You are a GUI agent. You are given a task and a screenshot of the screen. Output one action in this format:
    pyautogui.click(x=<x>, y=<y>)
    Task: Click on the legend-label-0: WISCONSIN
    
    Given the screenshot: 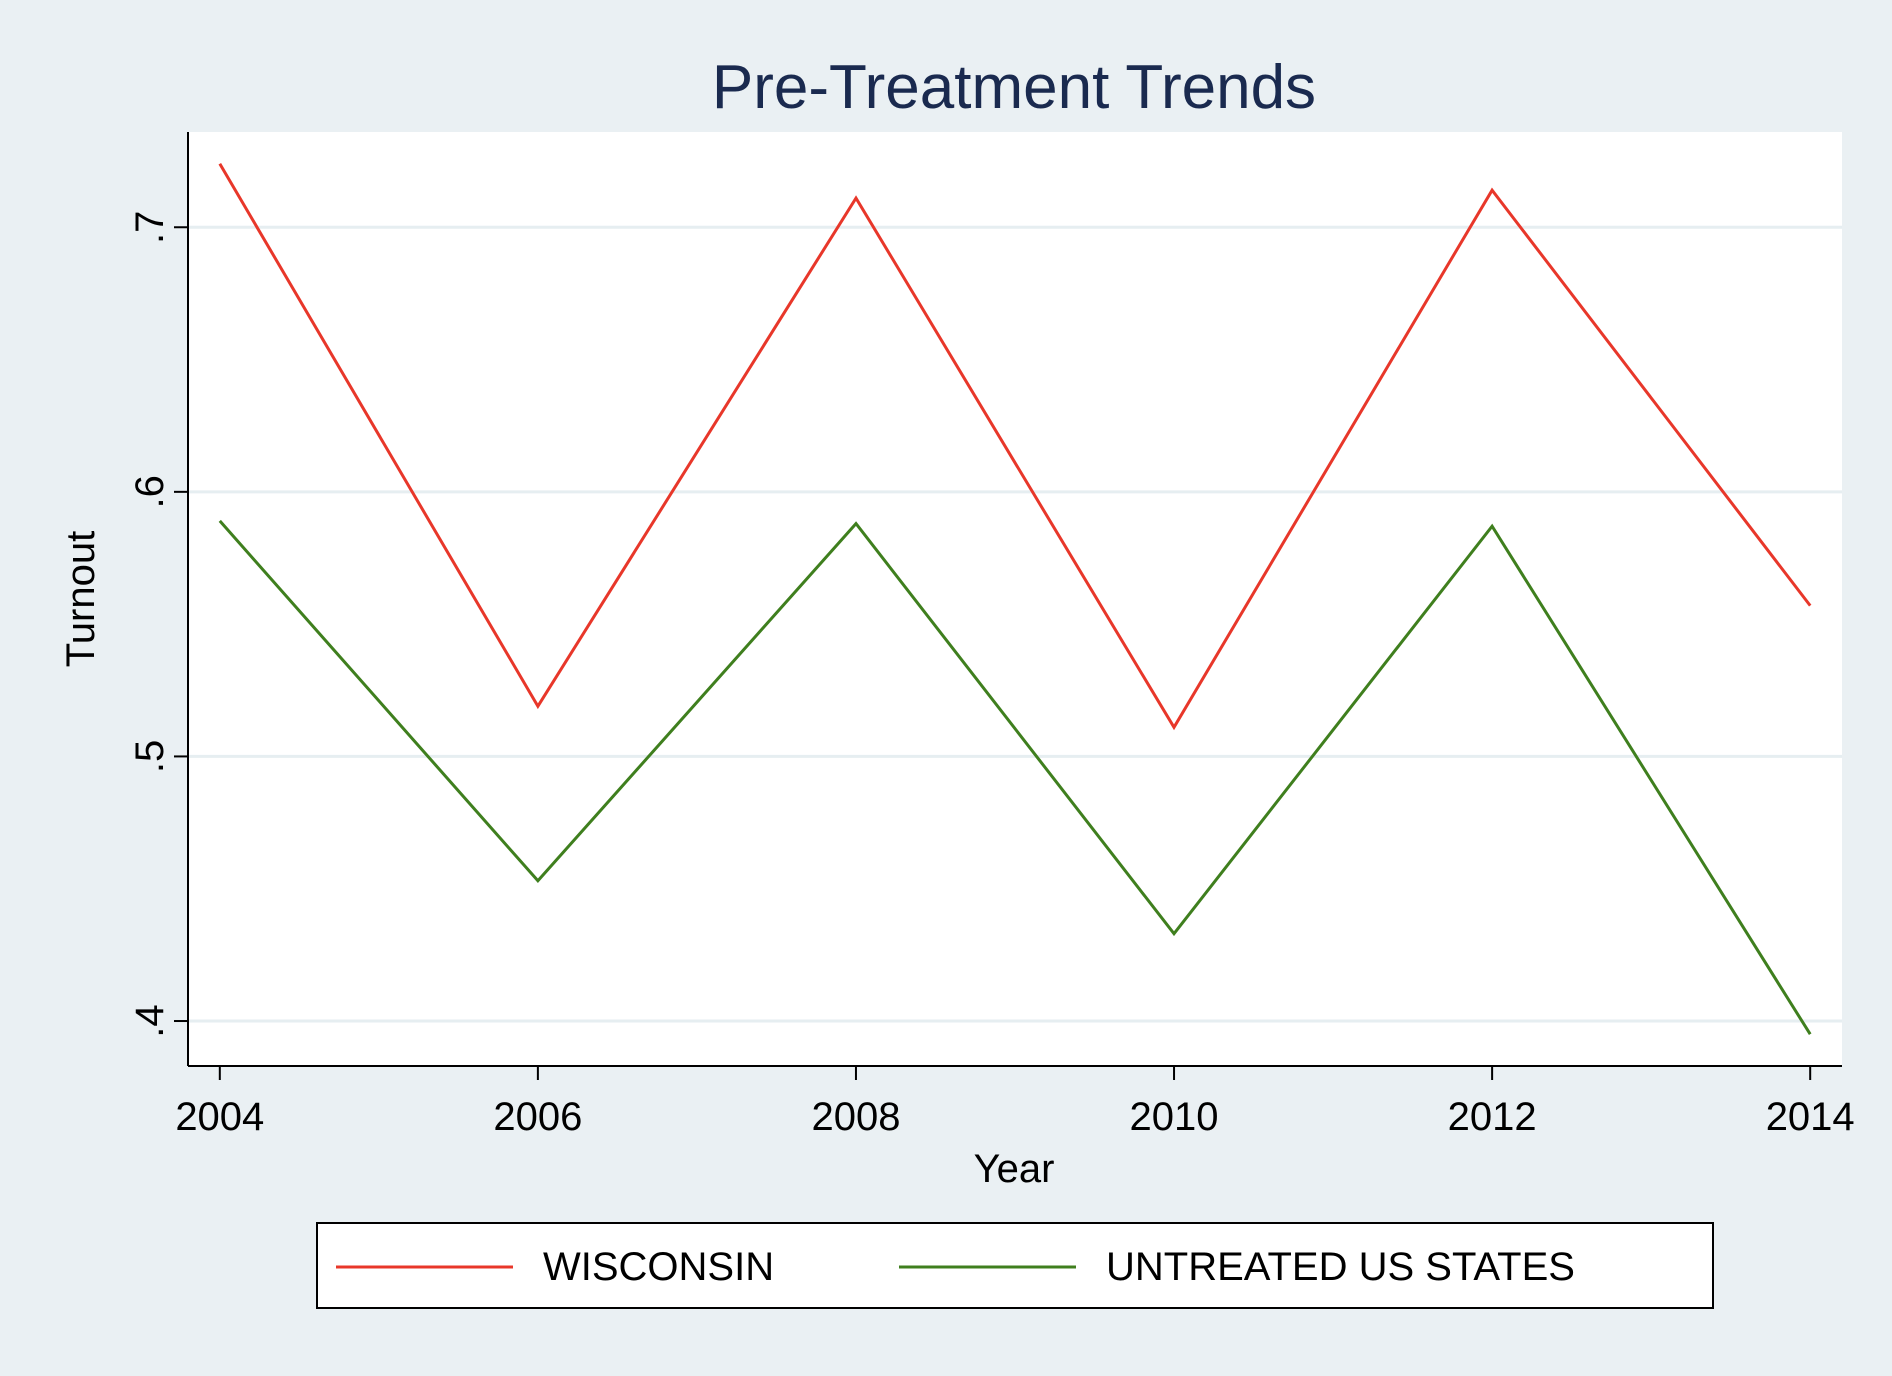 What is the action you would take?
    pyautogui.click(x=658, y=1267)
    